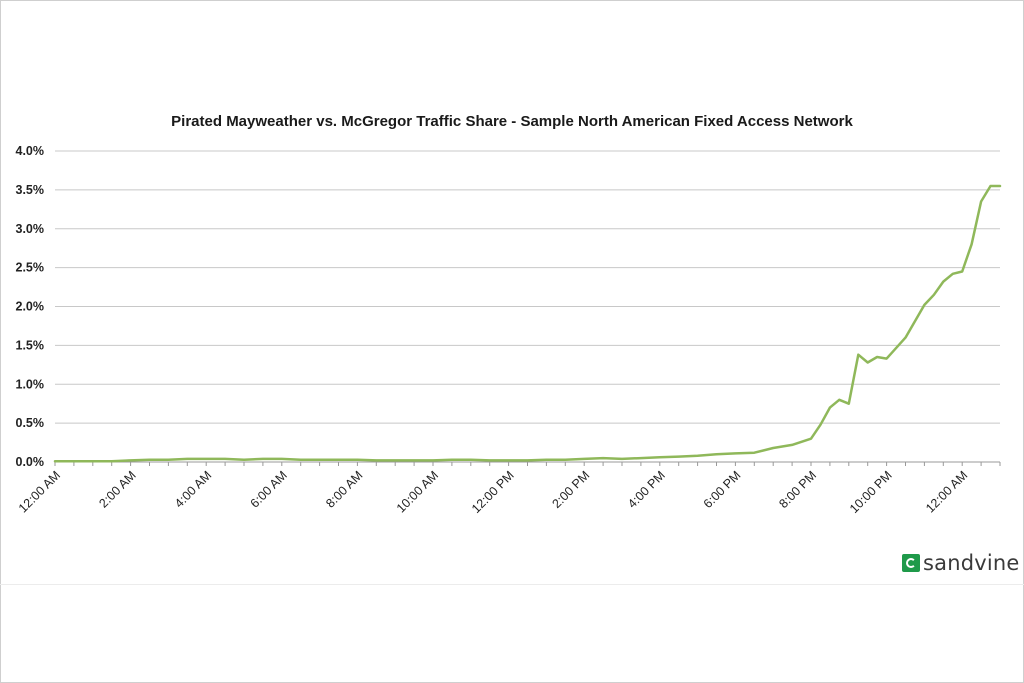  Describe the element at coordinates (911, 563) in the screenshot. I see `sandvine-logo-icon` at that location.